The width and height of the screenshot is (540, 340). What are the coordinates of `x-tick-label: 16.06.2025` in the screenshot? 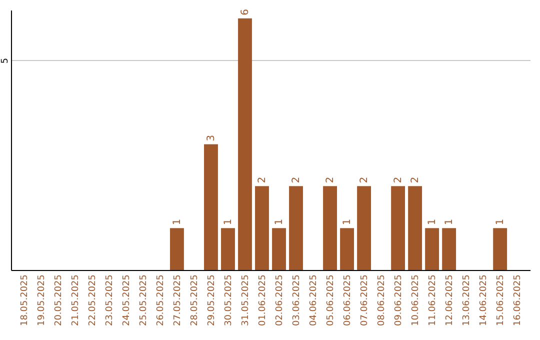 It's located at (518, 300).